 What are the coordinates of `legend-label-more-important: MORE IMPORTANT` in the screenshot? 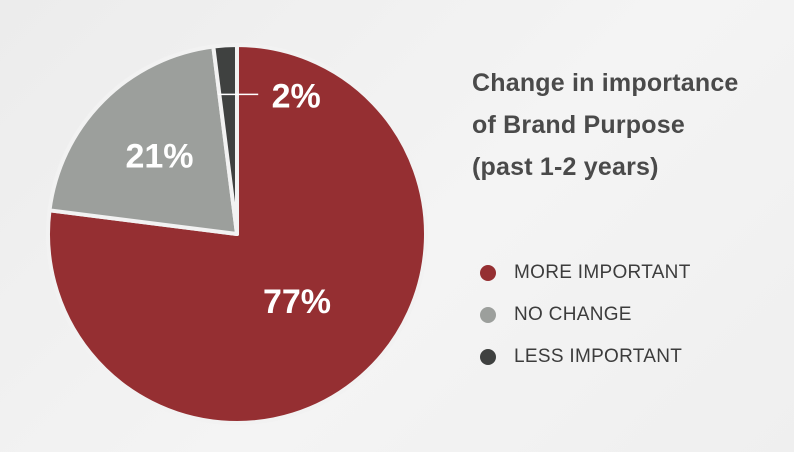 It's located at (602, 272).